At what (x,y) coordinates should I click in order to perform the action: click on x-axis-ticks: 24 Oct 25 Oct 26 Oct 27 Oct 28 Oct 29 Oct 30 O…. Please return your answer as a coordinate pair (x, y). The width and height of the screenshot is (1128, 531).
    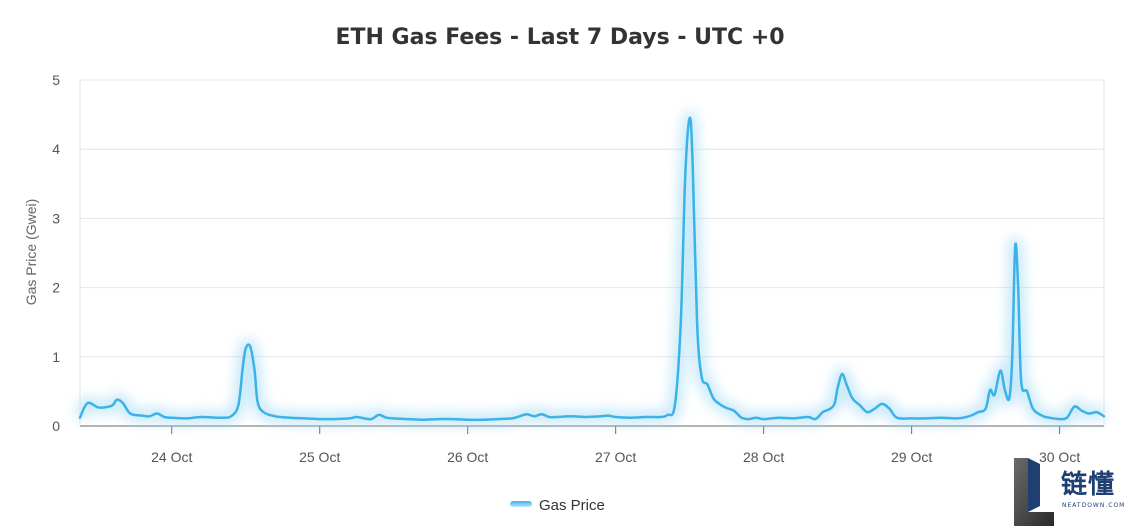
    Looking at the image, I should click on (615, 445).